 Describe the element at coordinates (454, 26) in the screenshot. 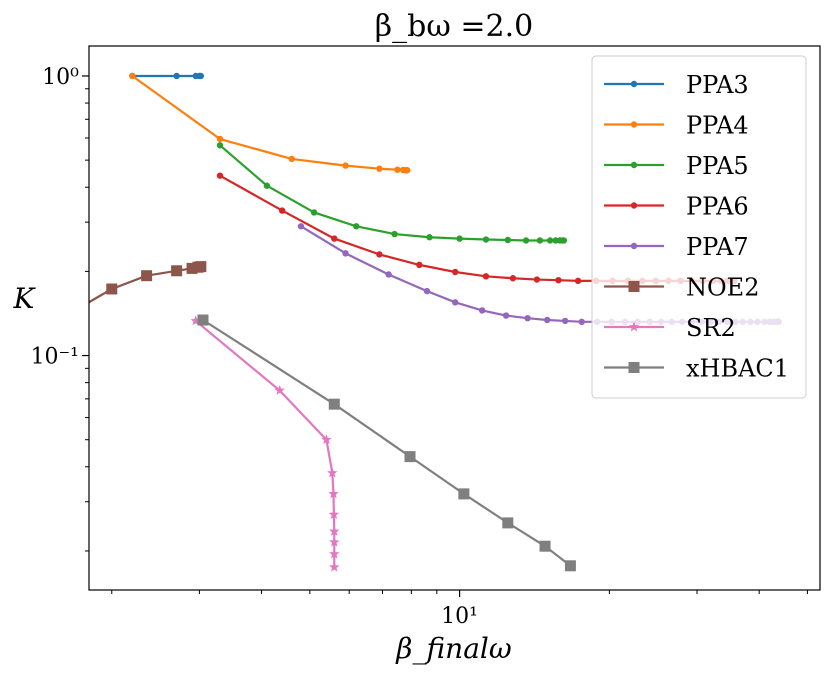

I see `chart-title: β_bω =2.0` at that location.